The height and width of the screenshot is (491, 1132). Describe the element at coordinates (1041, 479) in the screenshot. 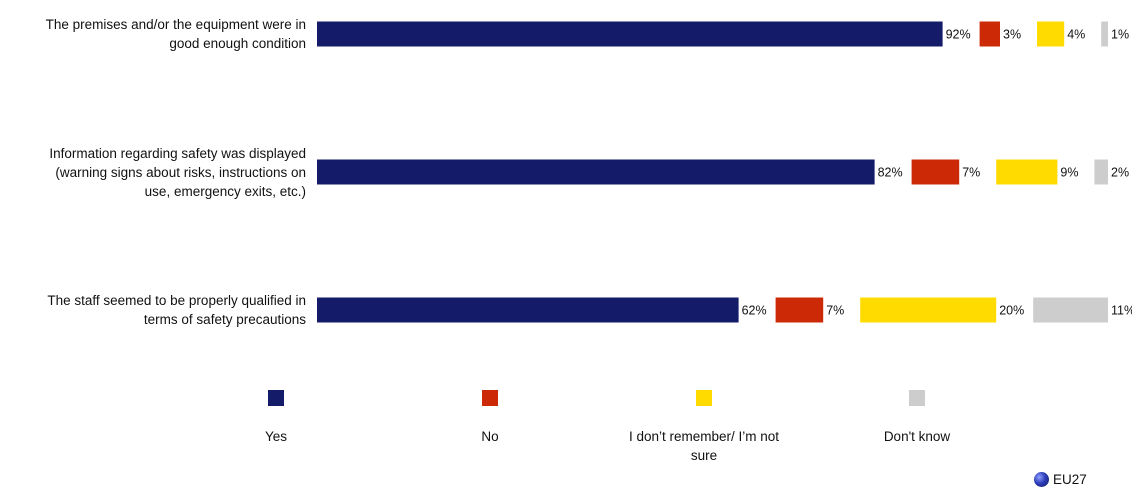

I see `globe-icon` at that location.